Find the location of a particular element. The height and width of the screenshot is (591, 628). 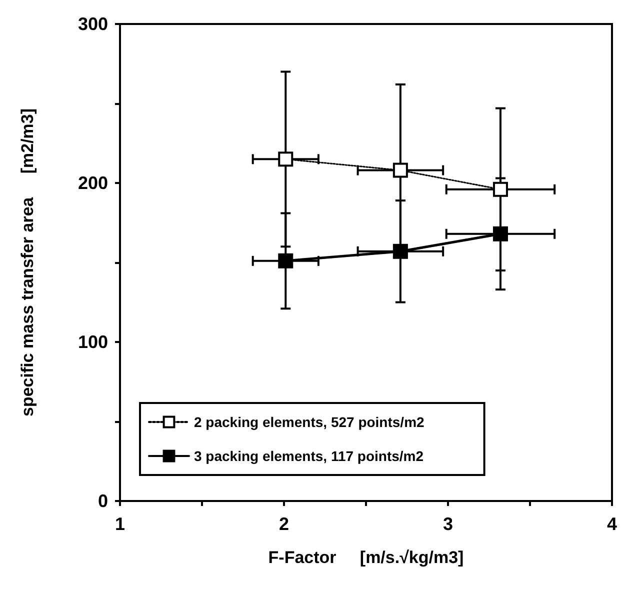

y-tick-label: 0 is located at coordinates (103, 501).